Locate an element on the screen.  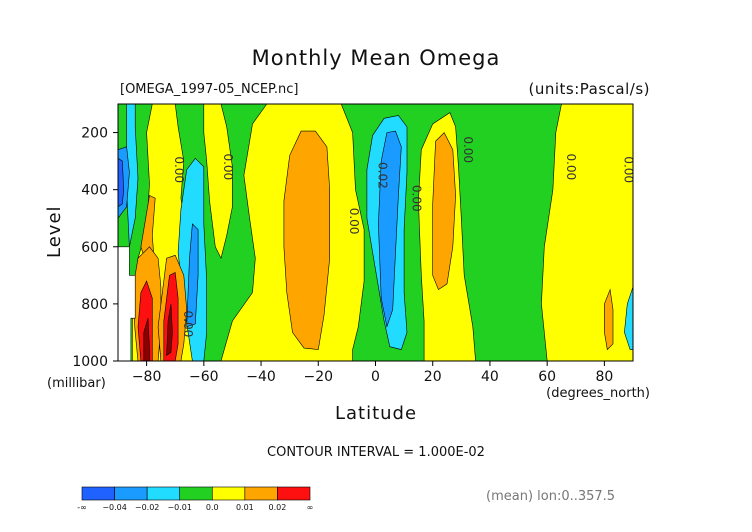
y-axis-unit: (millibar) is located at coordinates (76, 383).